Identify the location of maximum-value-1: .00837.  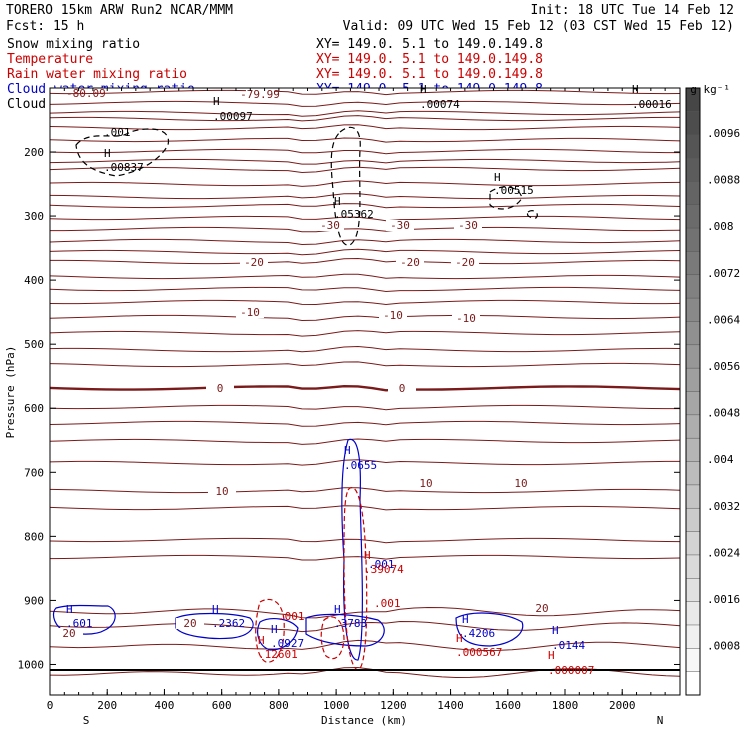
(124, 167).